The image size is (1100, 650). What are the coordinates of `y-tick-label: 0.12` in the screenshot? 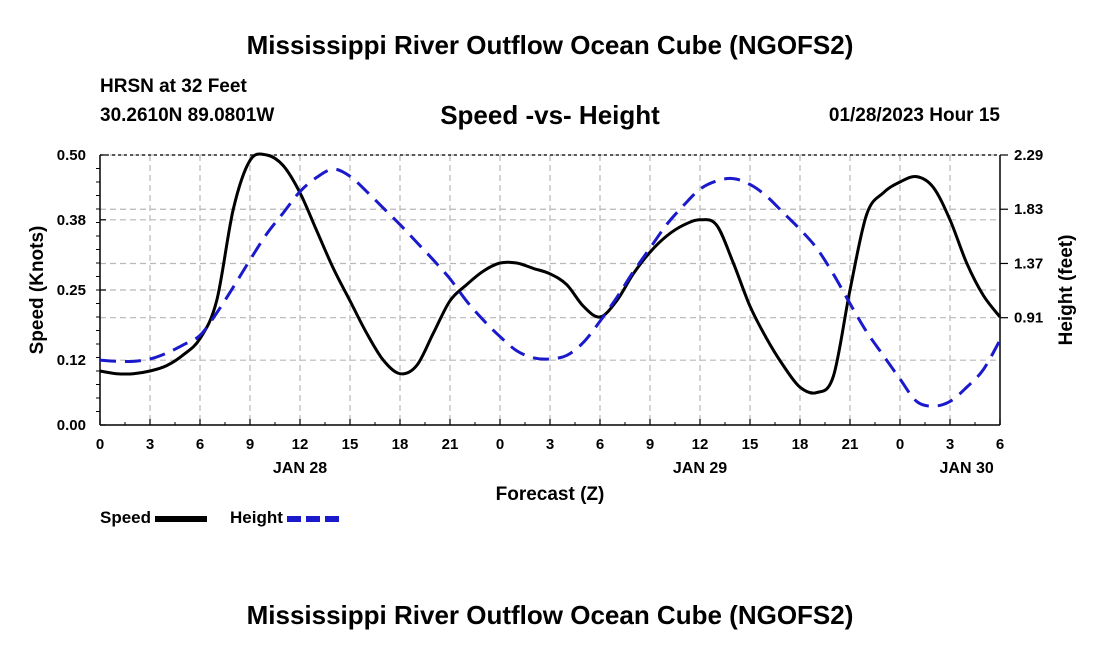 It's located at (71, 360).